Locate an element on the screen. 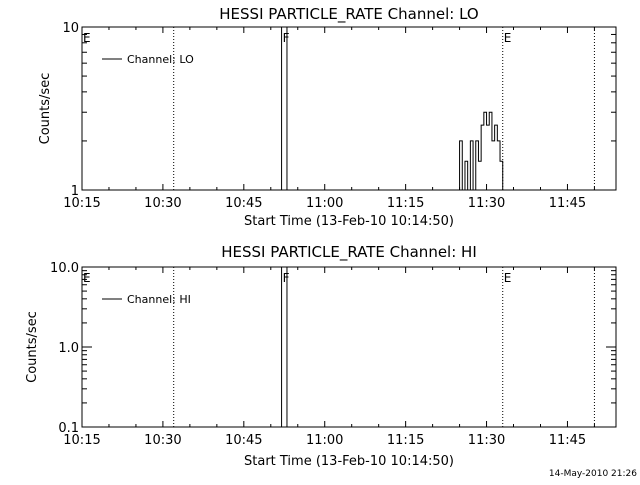  y-tick-label: 10.0 is located at coordinates (64, 268).